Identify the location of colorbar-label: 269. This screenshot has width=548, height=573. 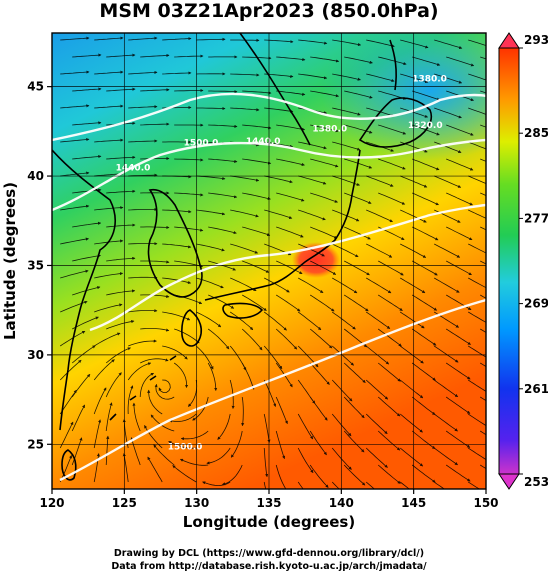
(536, 304).